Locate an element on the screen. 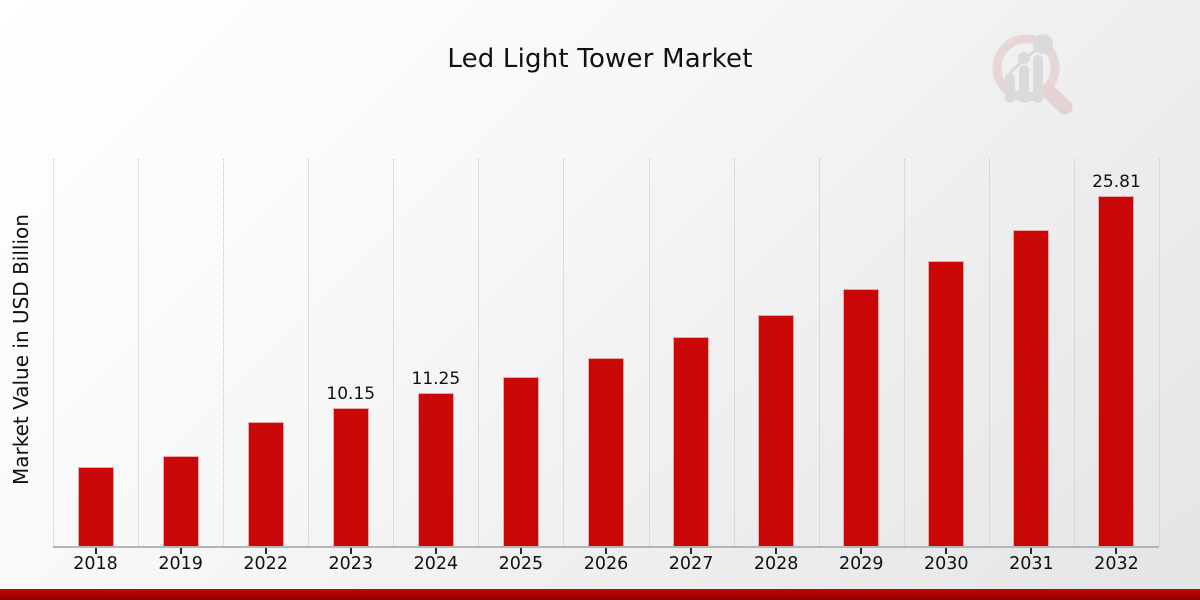 This screenshot has width=1200, height=600. x-tick-label-2023: 2023 is located at coordinates (351, 564).